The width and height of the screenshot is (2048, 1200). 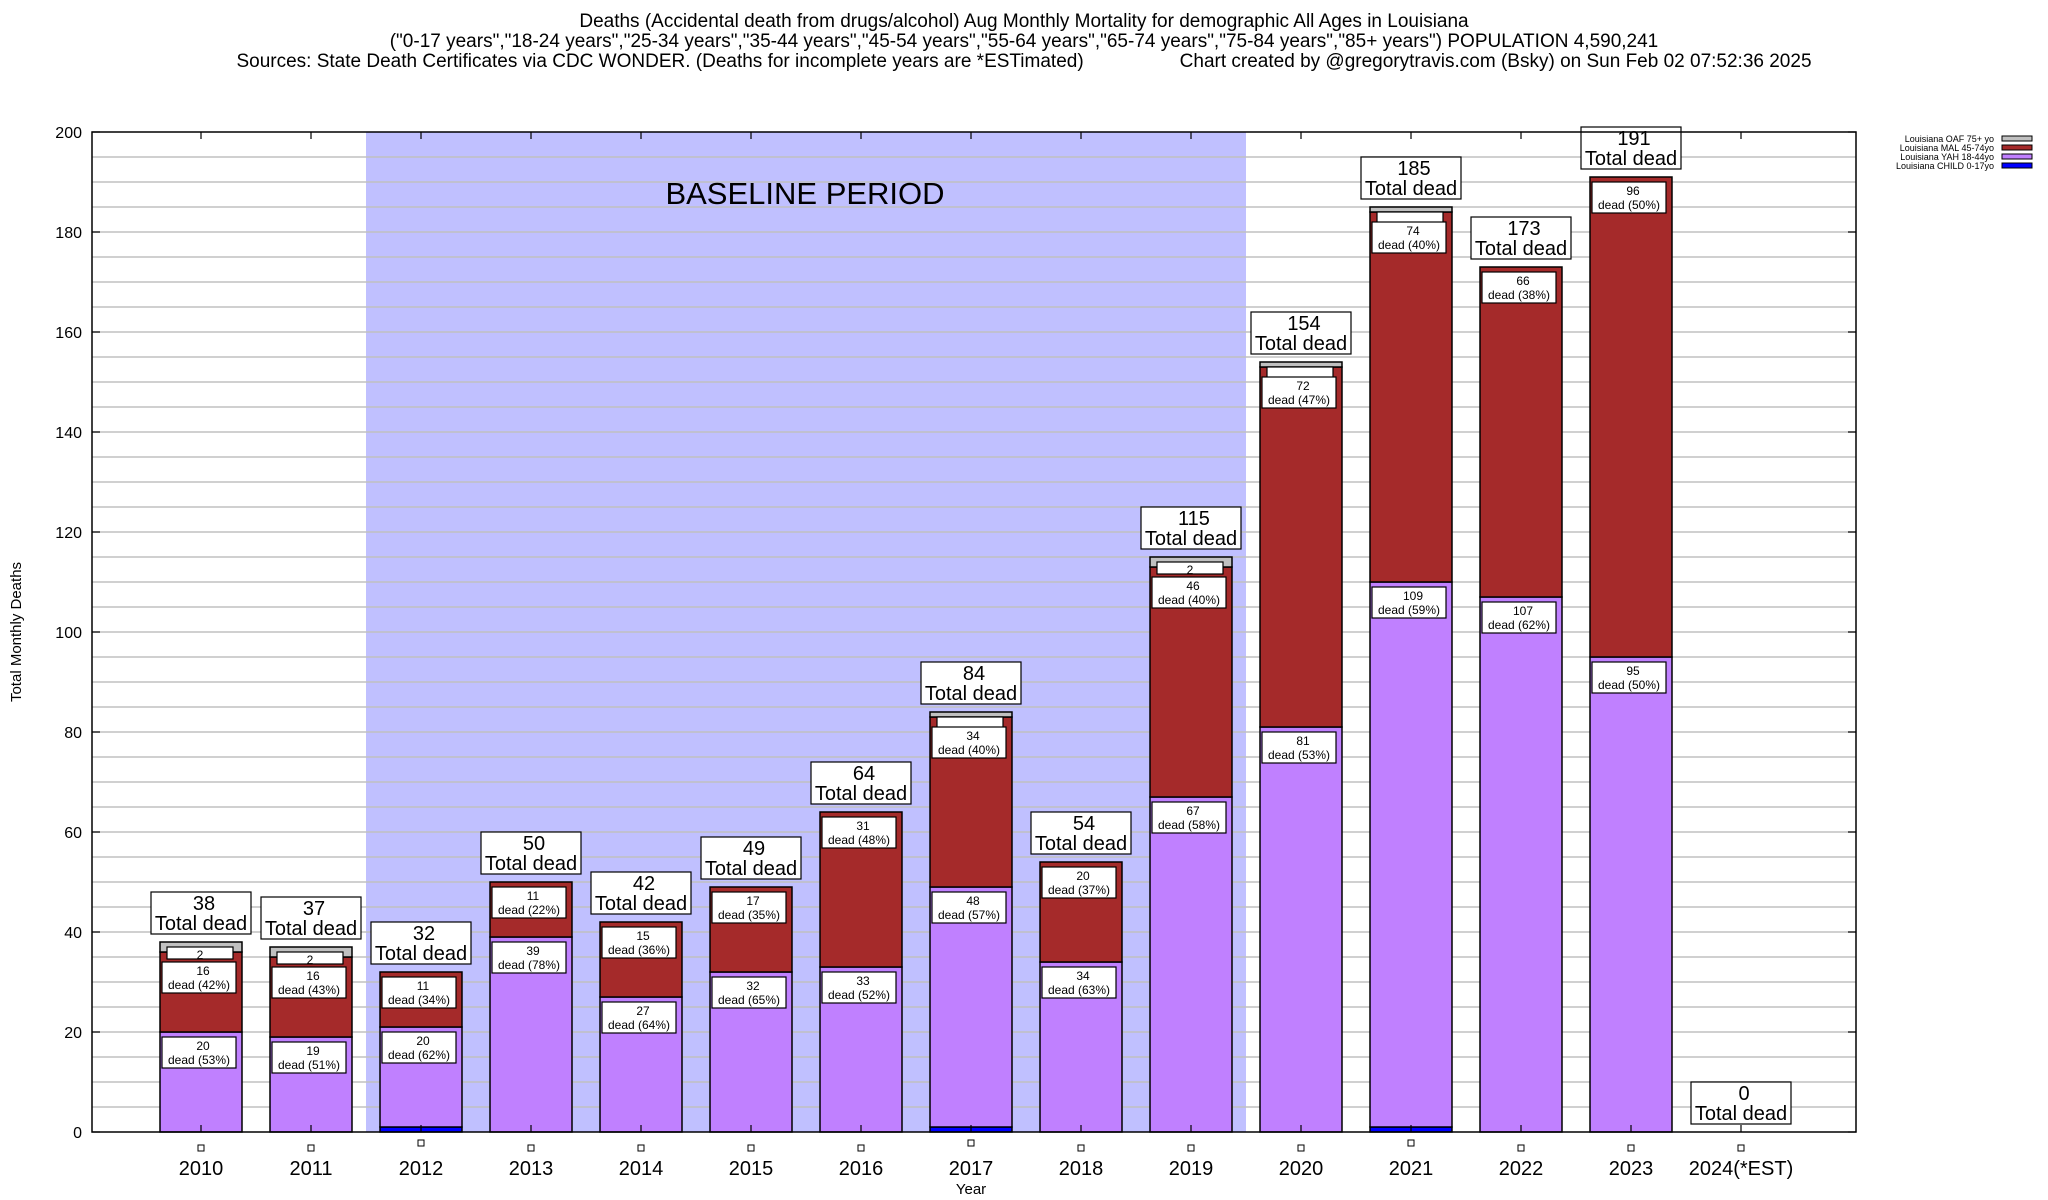 What do you see at coordinates (73, 933) in the screenshot?
I see `y-tick-label: 40` at bounding box center [73, 933].